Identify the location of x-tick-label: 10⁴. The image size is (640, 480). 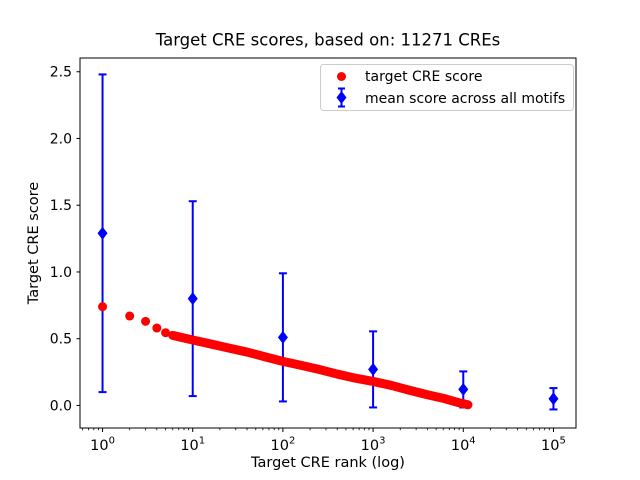
(463, 445).